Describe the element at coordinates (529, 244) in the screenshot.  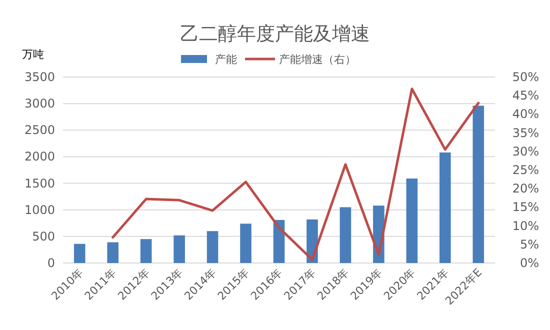
I see `y2-tick-label: 5%` at that location.